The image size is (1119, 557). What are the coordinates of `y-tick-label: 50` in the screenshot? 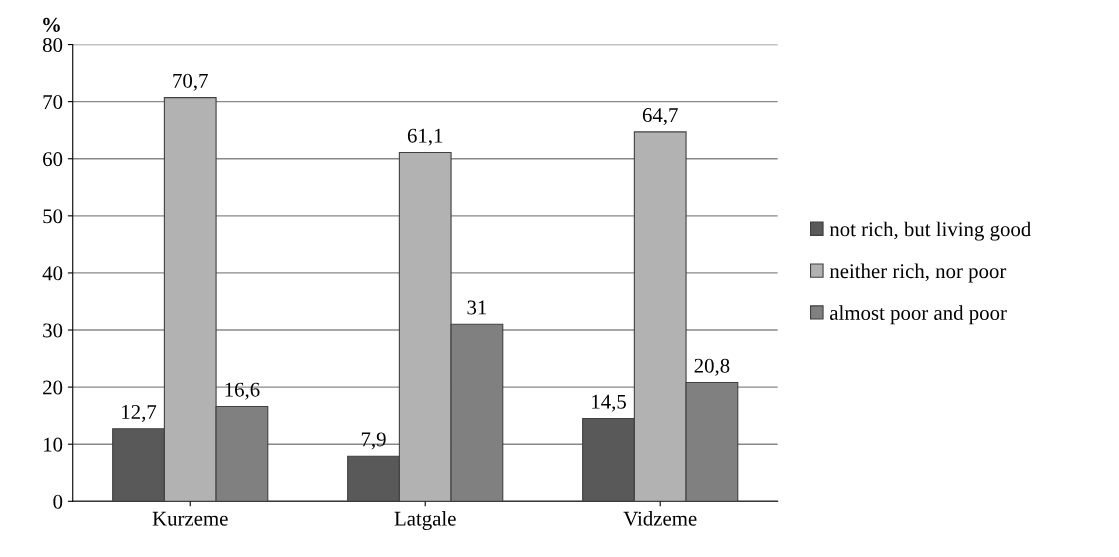 It's located at (53, 216).